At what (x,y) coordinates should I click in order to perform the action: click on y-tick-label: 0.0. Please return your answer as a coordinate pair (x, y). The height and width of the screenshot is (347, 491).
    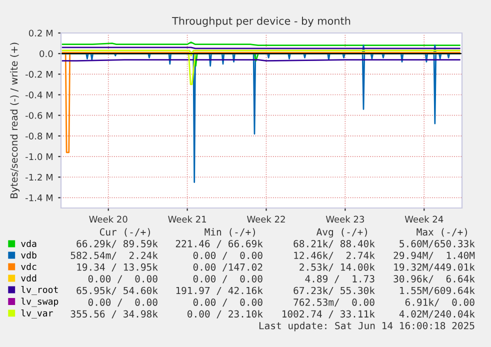
    Looking at the image, I should click on (46, 54).